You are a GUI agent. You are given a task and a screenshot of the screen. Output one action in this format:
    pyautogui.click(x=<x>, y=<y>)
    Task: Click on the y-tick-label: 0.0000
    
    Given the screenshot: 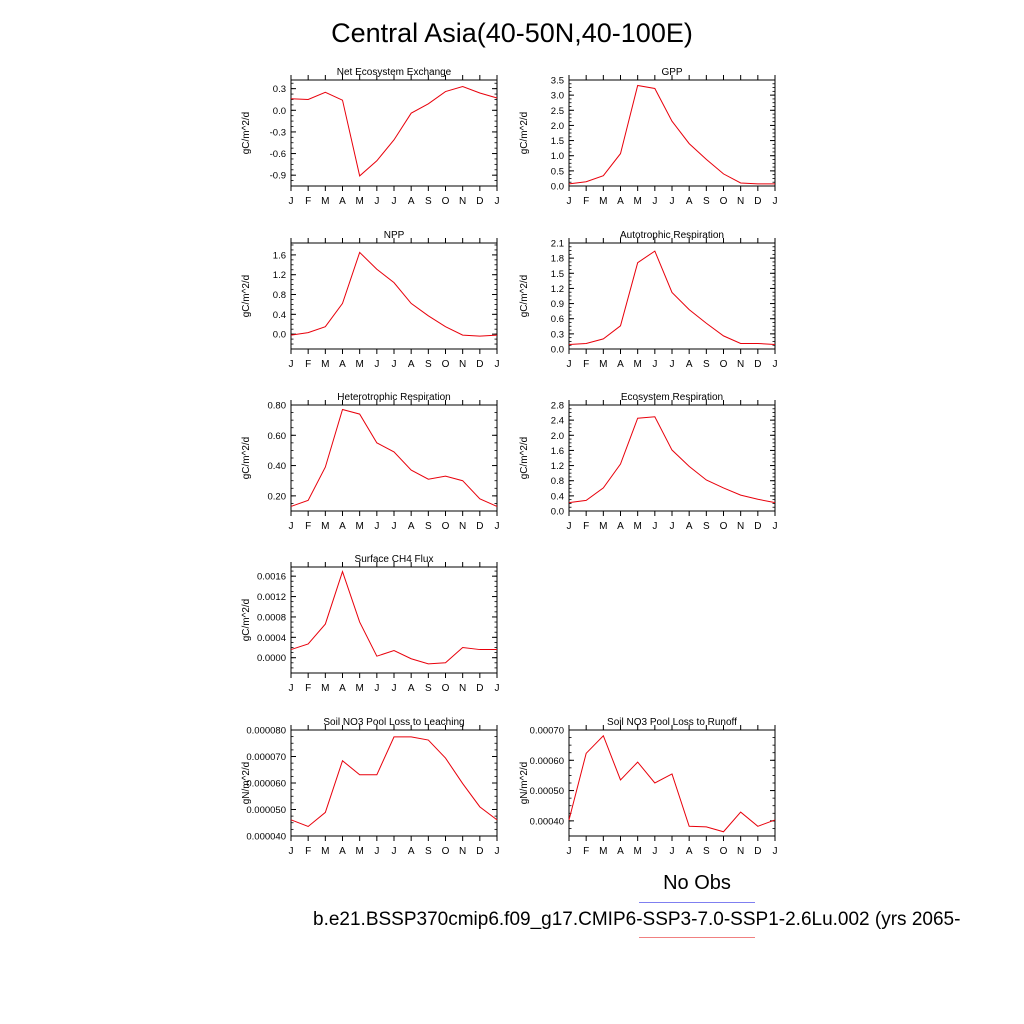 What is the action you would take?
    pyautogui.click(x=271, y=658)
    